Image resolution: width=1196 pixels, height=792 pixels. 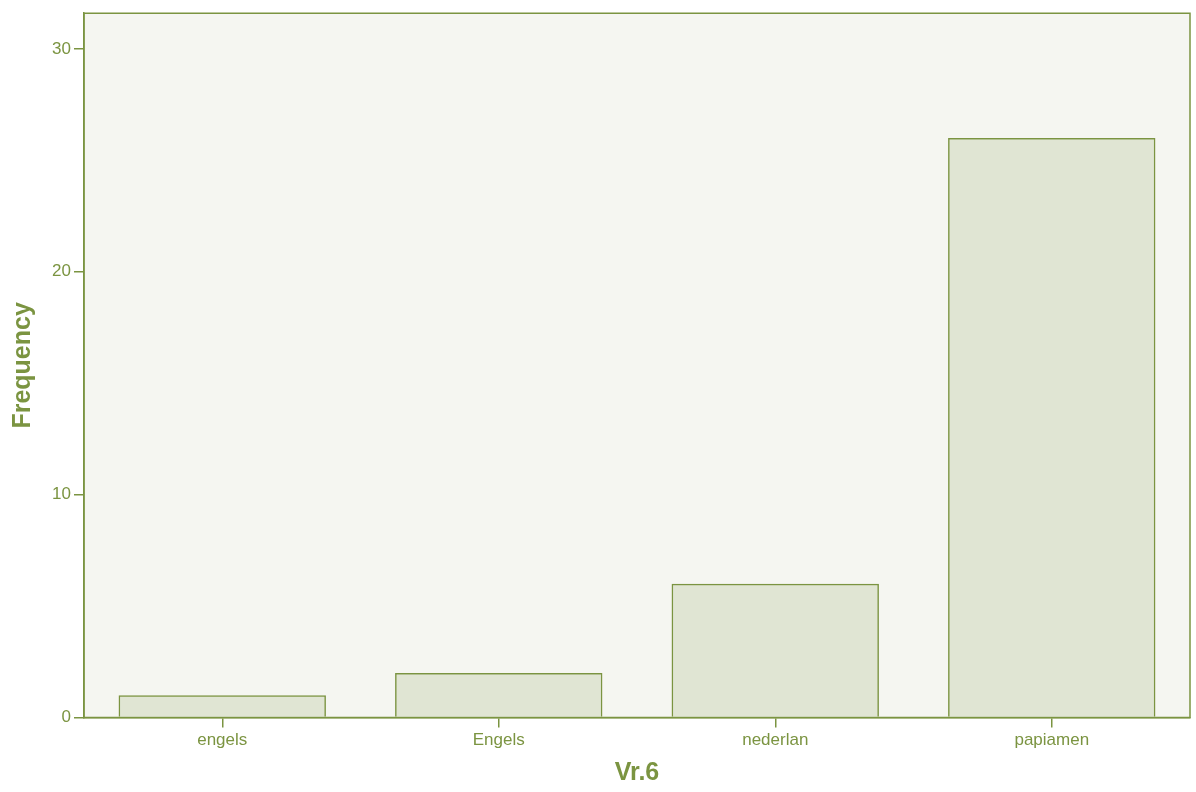 I want to click on x-tick-label: Engels, so click(x=498, y=740).